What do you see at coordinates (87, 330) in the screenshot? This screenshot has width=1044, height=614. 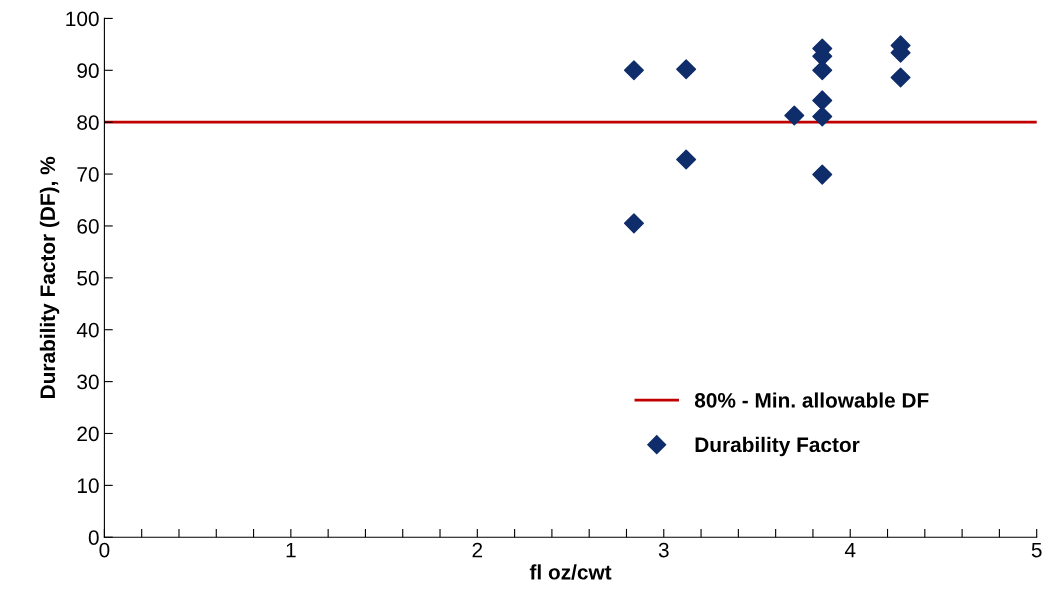 I see `y-tick-label: 40` at bounding box center [87, 330].